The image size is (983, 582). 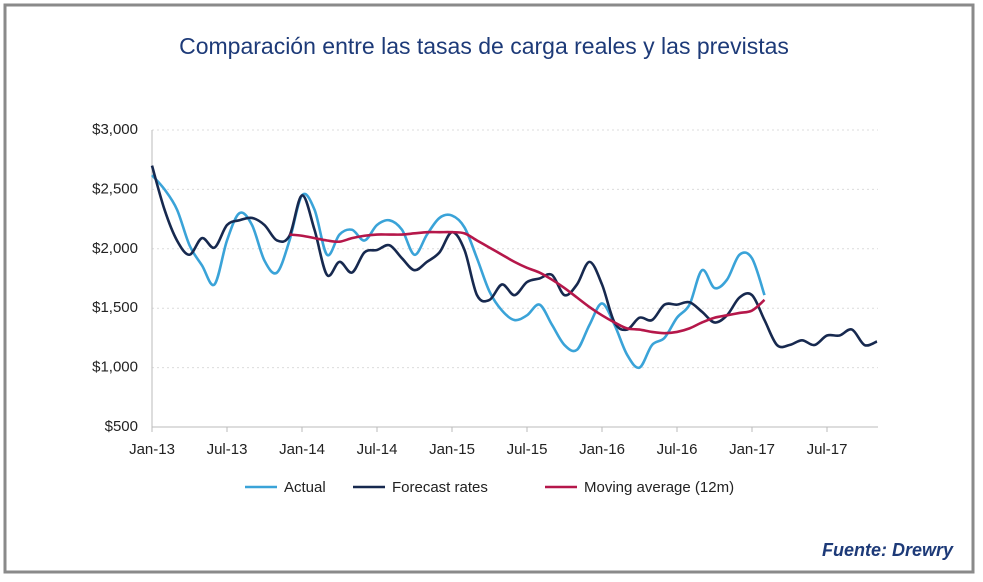 What do you see at coordinates (305, 487) in the screenshot?
I see `legend-label: Actual` at bounding box center [305, 487].